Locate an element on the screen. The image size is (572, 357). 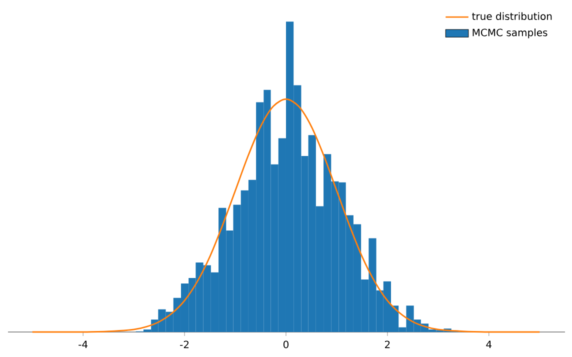
legend-label: MCMC samples is located at coordinates (510, 33).